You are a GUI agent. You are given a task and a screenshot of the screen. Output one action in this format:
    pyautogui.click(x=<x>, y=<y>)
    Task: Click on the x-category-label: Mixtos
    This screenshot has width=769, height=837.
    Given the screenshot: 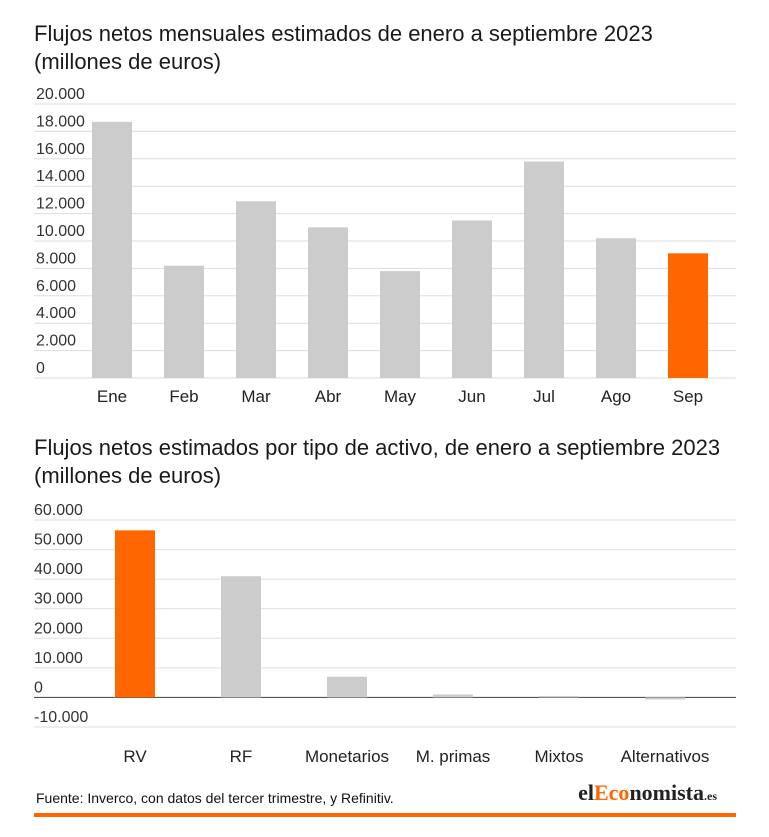 What is the action you would take?
    pyautogui.click(x=558, y=756)
    